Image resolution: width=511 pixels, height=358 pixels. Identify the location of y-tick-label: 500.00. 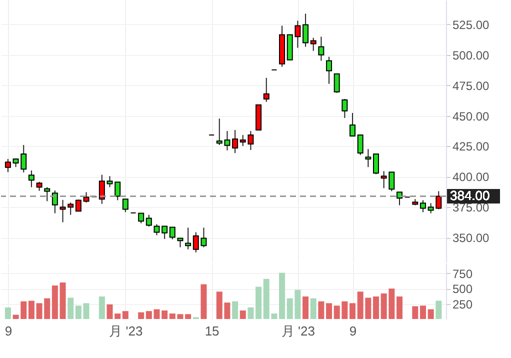
(471, 55).